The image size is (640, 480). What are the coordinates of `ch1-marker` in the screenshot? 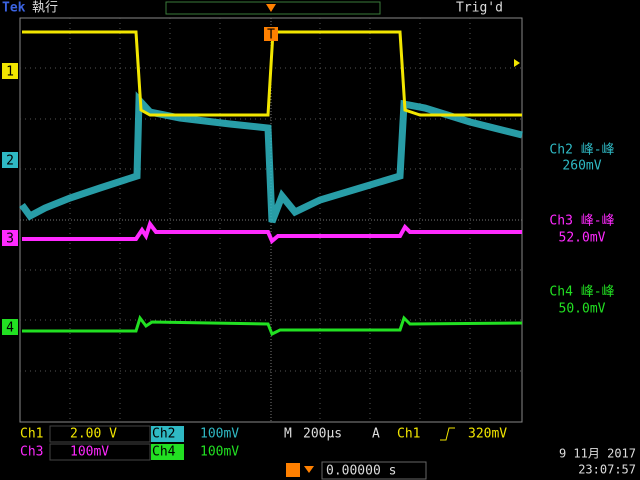 It's located at (10, 71).